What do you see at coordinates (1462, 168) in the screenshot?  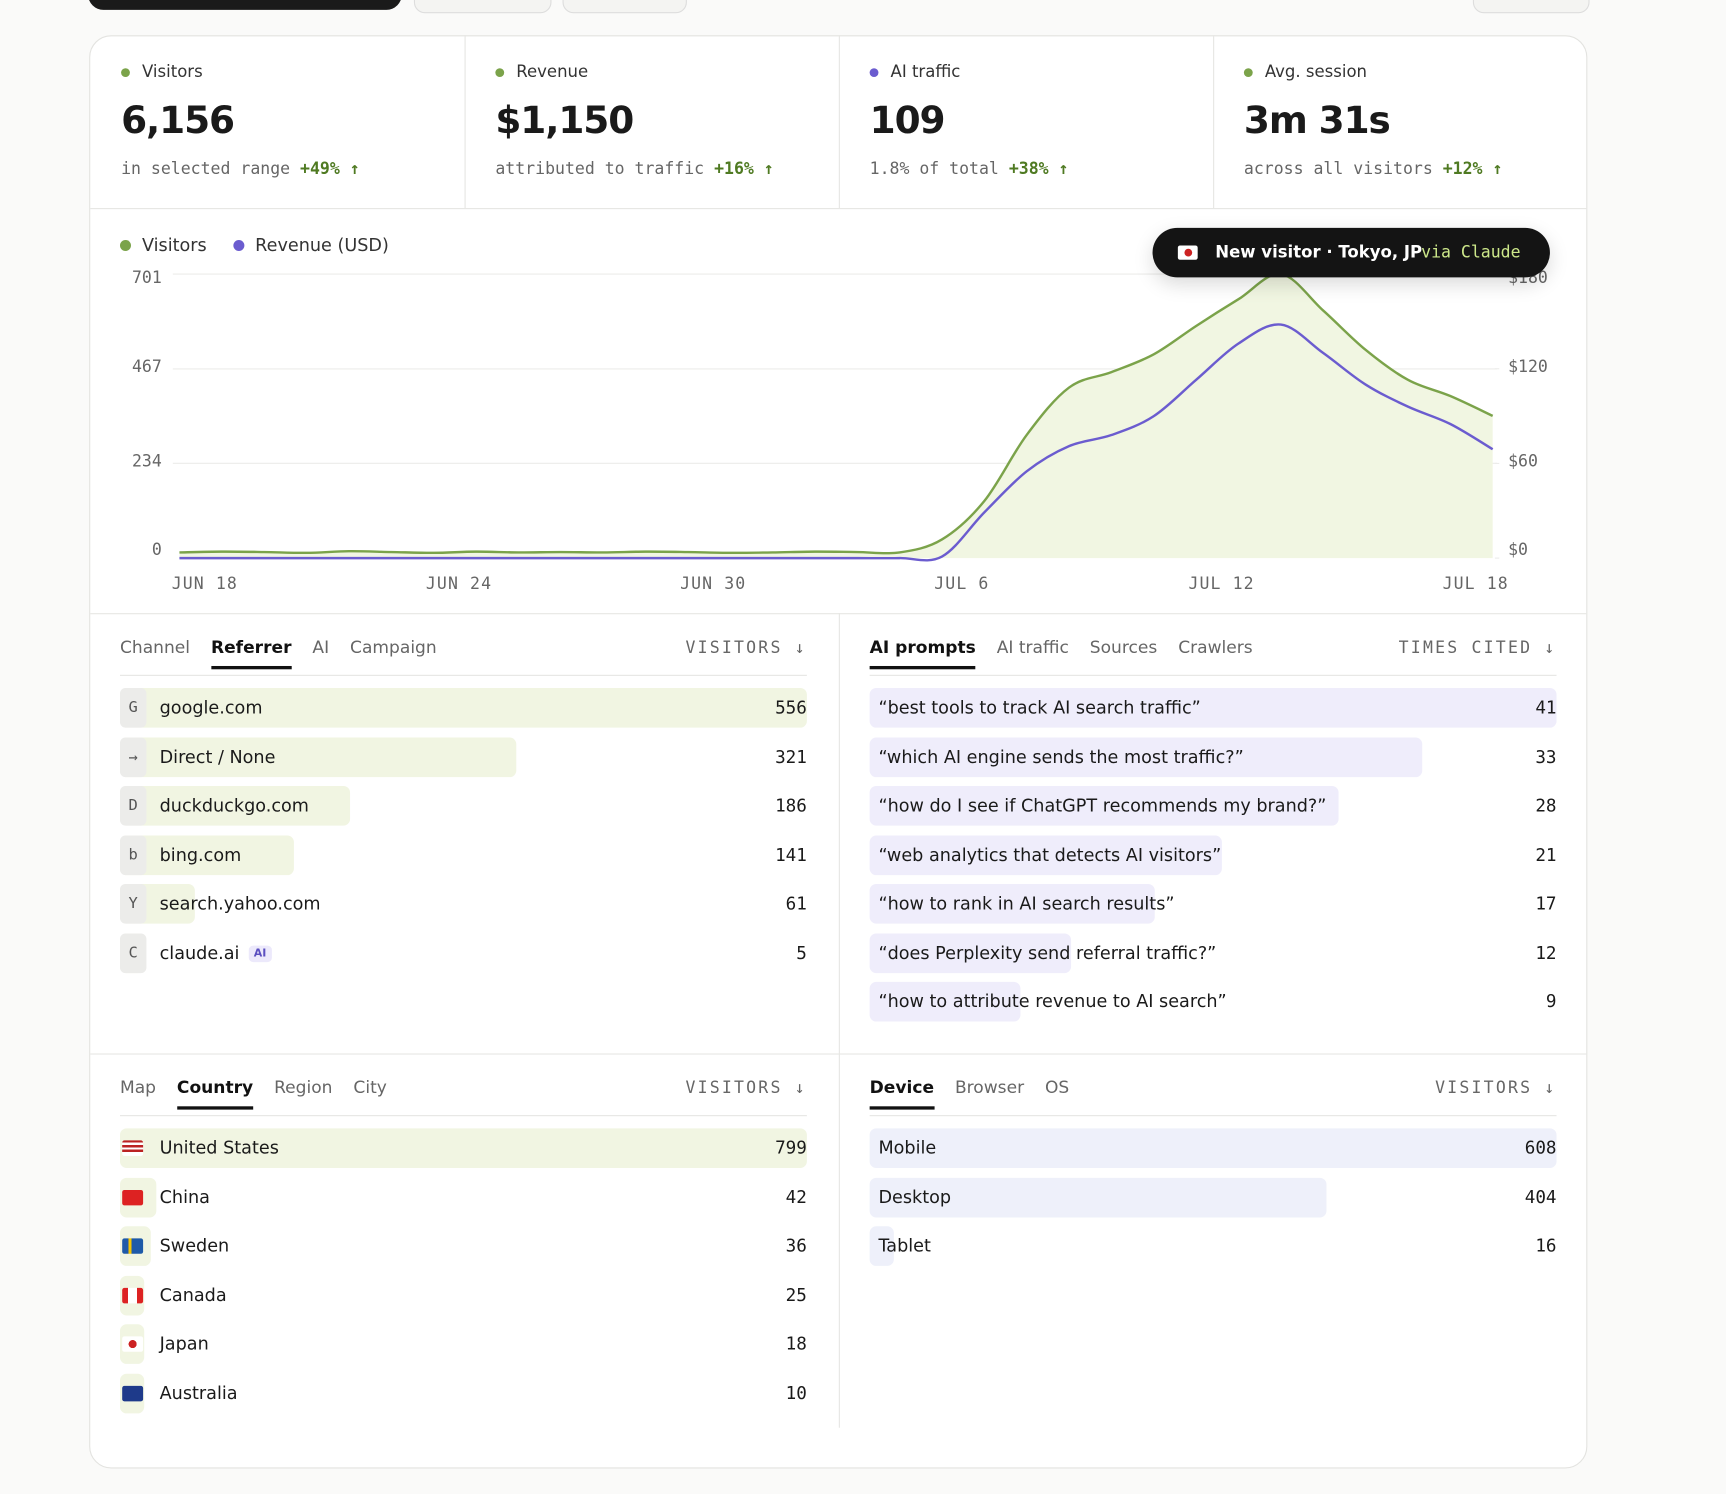 I see `kpi-change: +12%` at bounding box center [1462, 168].